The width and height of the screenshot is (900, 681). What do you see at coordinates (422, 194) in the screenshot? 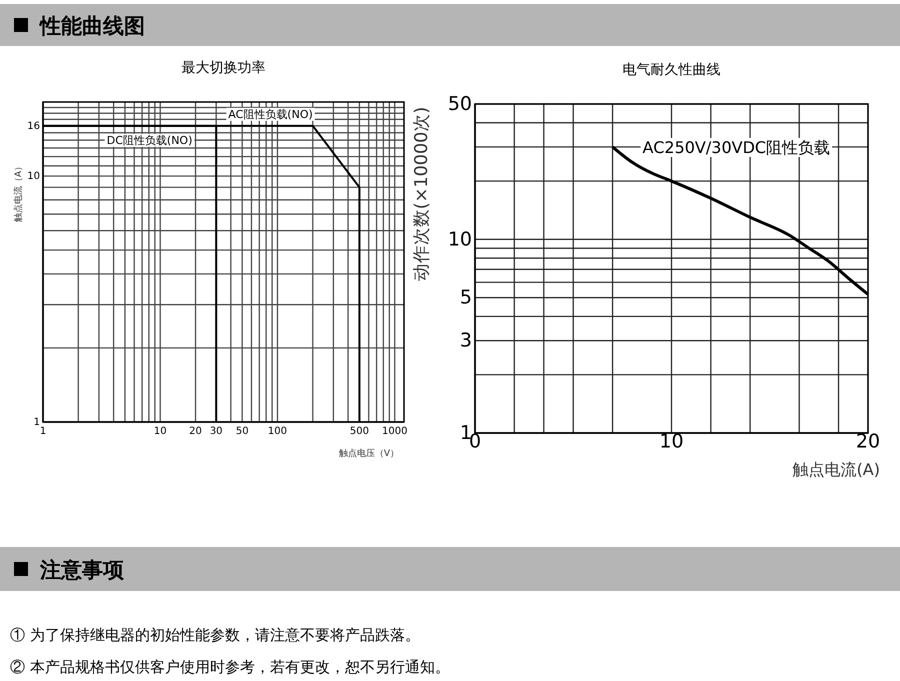
I see `y-axis-title: 动作次数(×10000次)` at bounding box center [422, 194].